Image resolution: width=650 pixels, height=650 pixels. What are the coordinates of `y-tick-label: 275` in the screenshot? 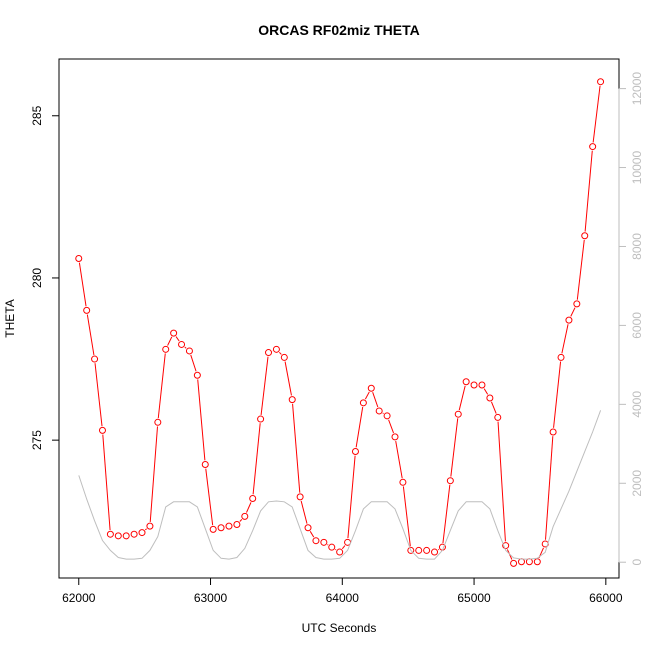 It's located at (37, 440).